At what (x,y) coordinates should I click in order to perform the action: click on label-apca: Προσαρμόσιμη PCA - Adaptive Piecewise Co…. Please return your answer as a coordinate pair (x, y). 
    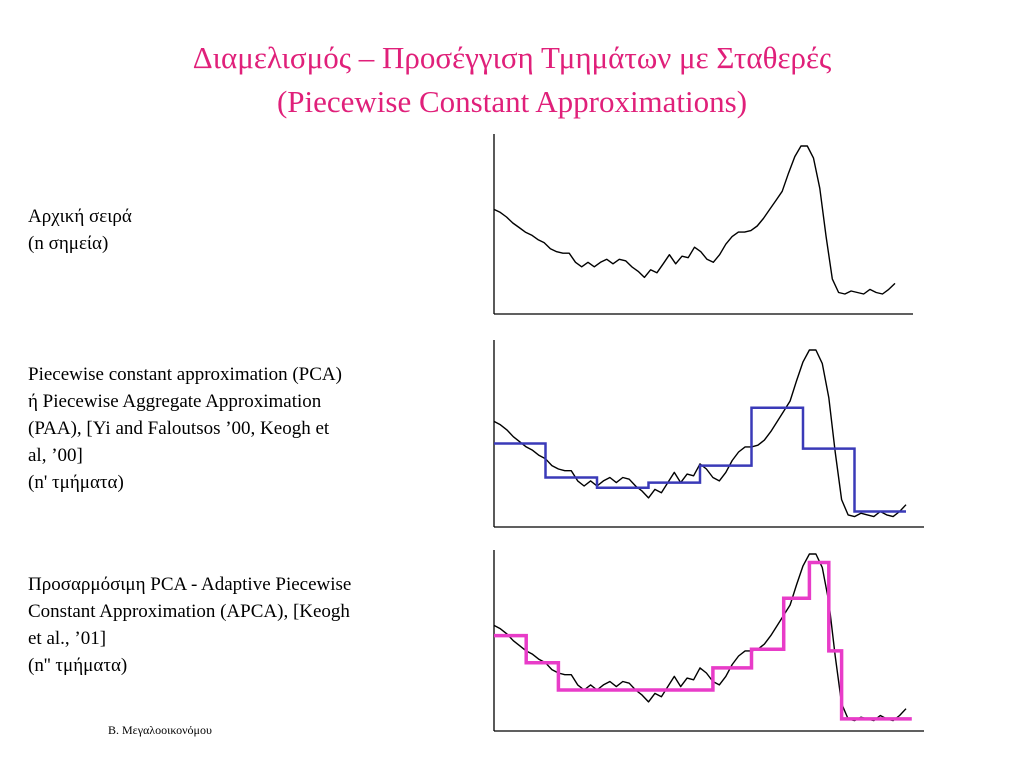
    Looking at the image, I should click on (248, 625).